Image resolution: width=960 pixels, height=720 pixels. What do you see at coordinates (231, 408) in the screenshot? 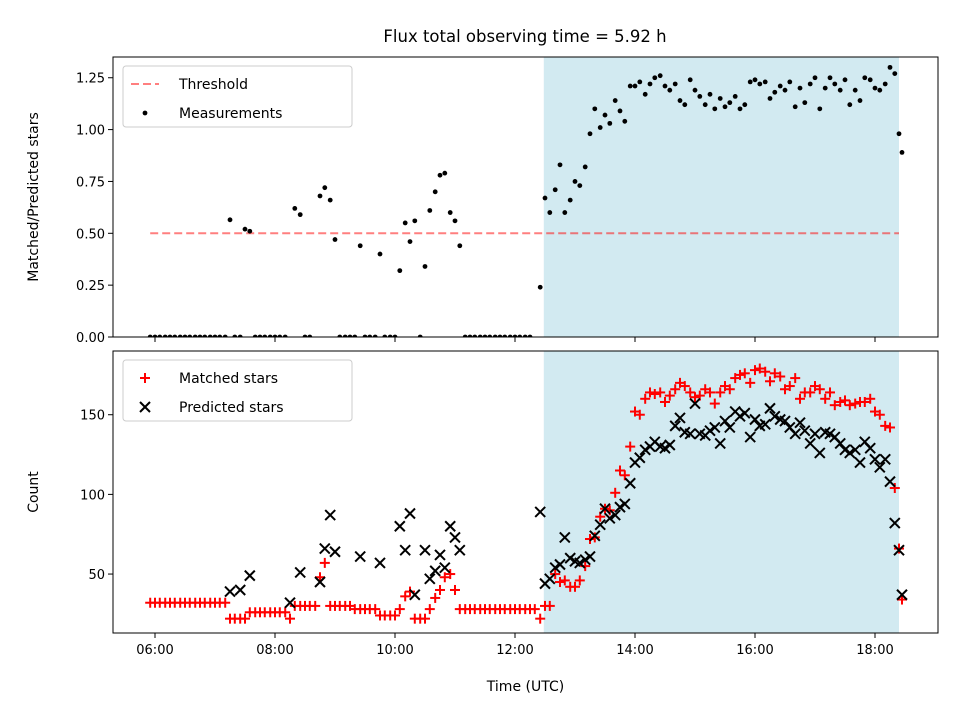
I see `legend-label: Predicted stars` at bounding box center [231, 408].